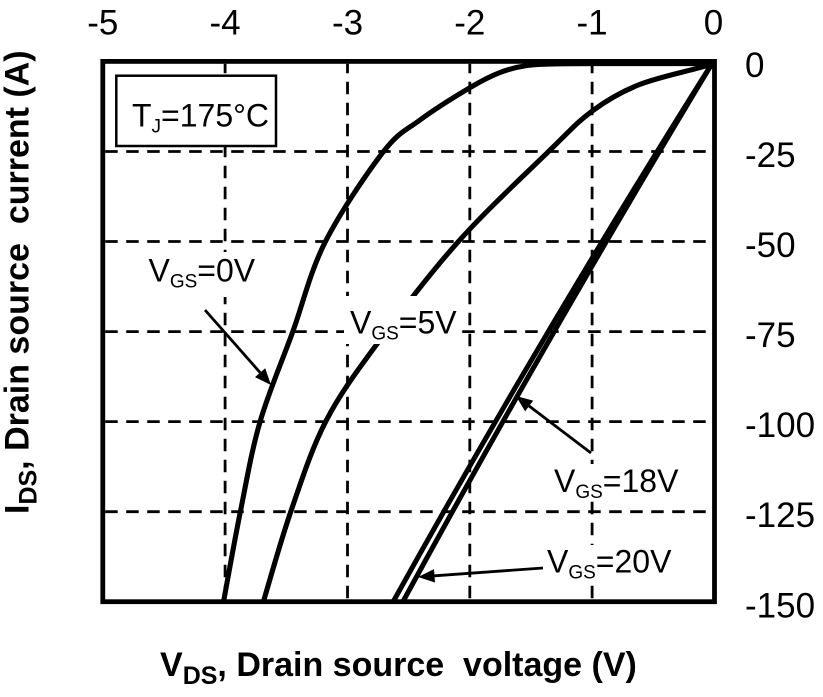 Image resolution: width=823 pixels, height=697 pixels. What do you see at coordinates (225, 22) in the screenshot?
I see `svg-text: -4` at bounding box center [225, 22].